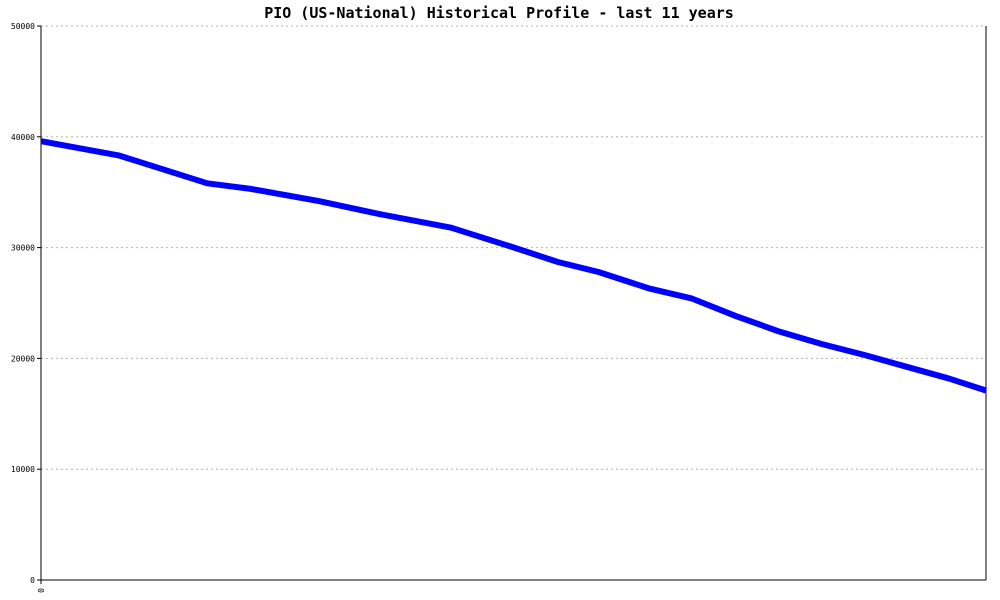  I want to click on y-tick-label: 20000, so click(23, 358).